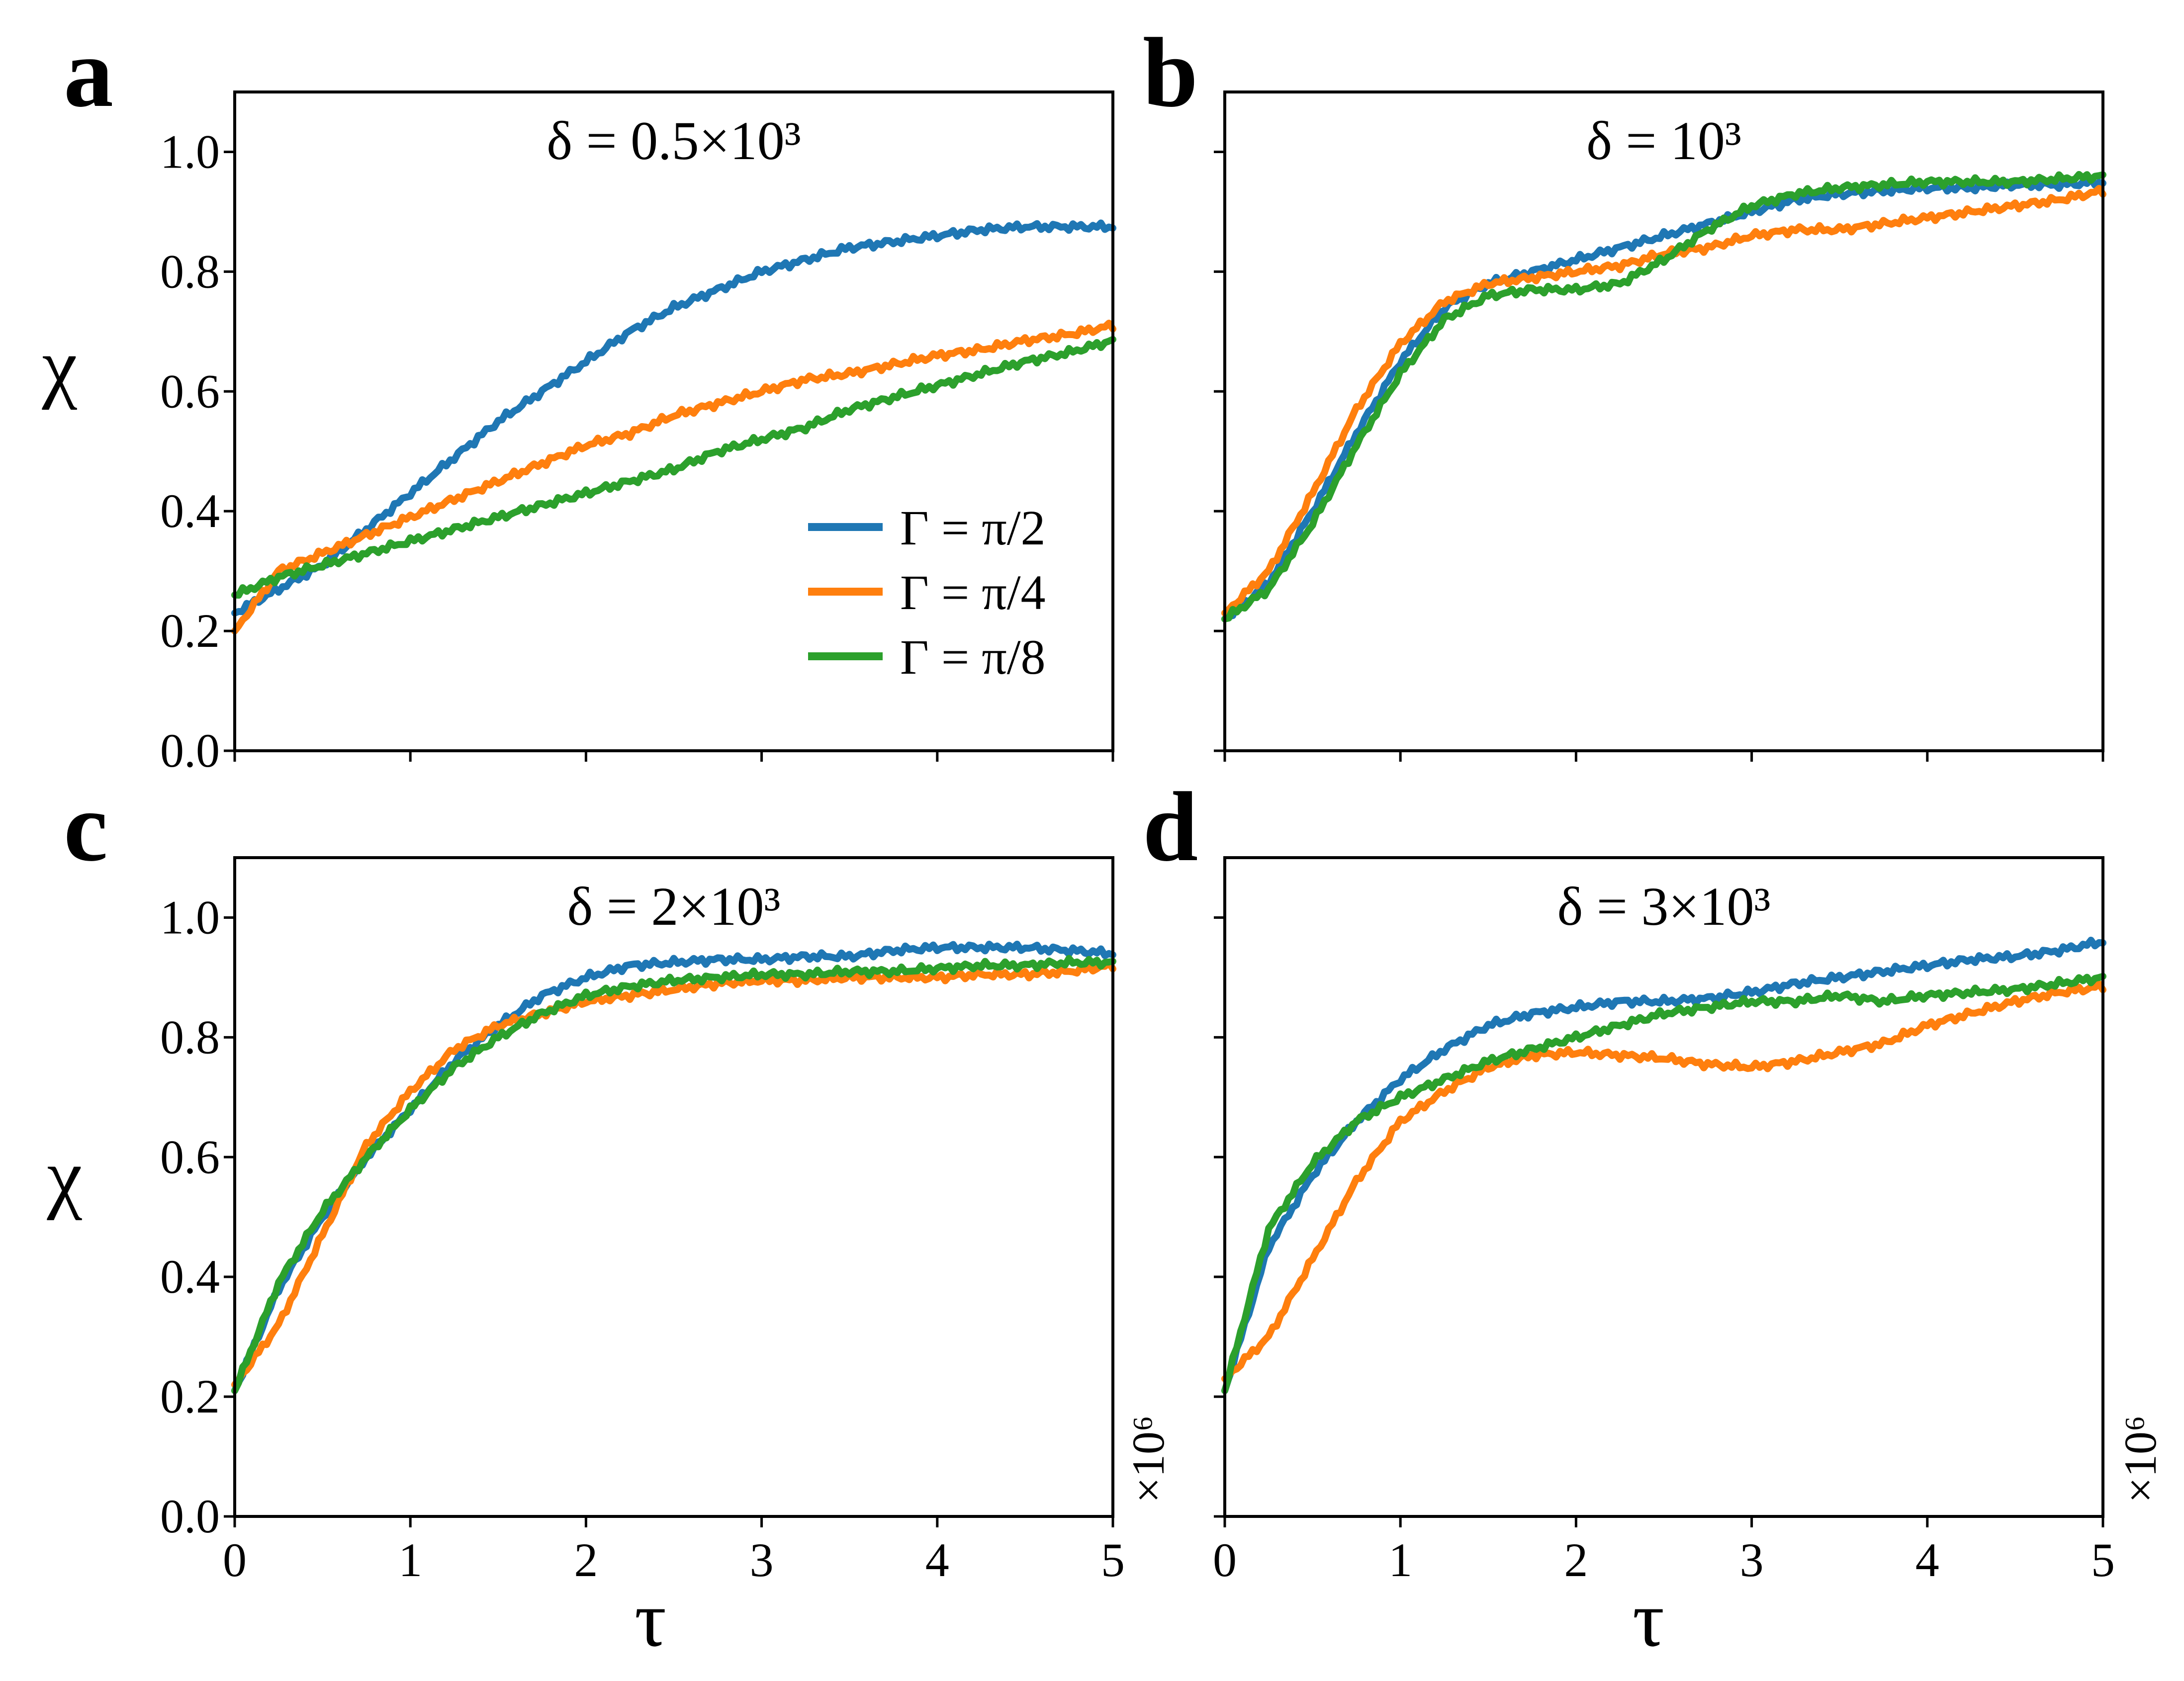 This screenshot has height=1681, width=2184. What do you see at coordinates (190, 1396) in the screenshot?
I see `y-tick-label-c-0-2: 0.2` at bounding box center [190, 1396].